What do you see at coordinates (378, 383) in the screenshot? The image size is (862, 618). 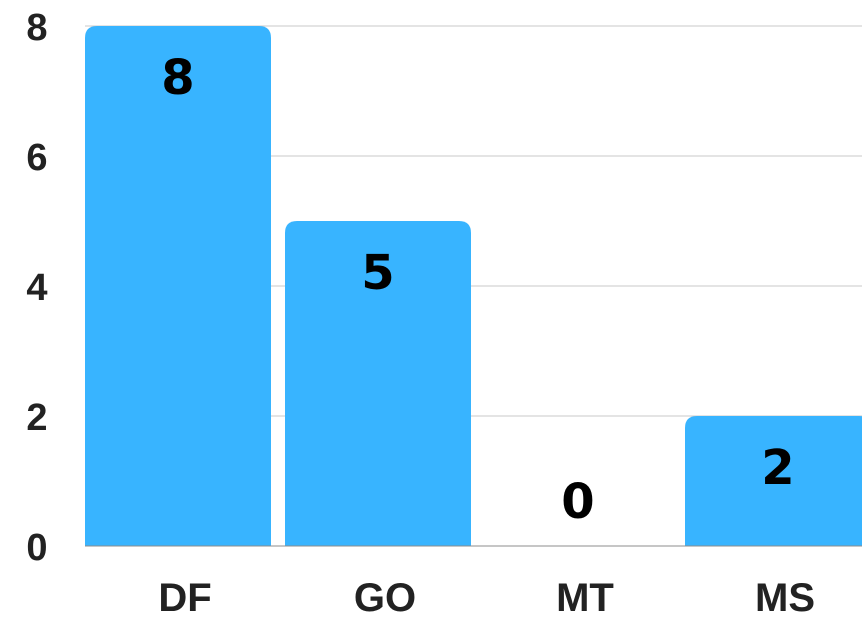 I see `bar-go` at bounding box center [378, 383].